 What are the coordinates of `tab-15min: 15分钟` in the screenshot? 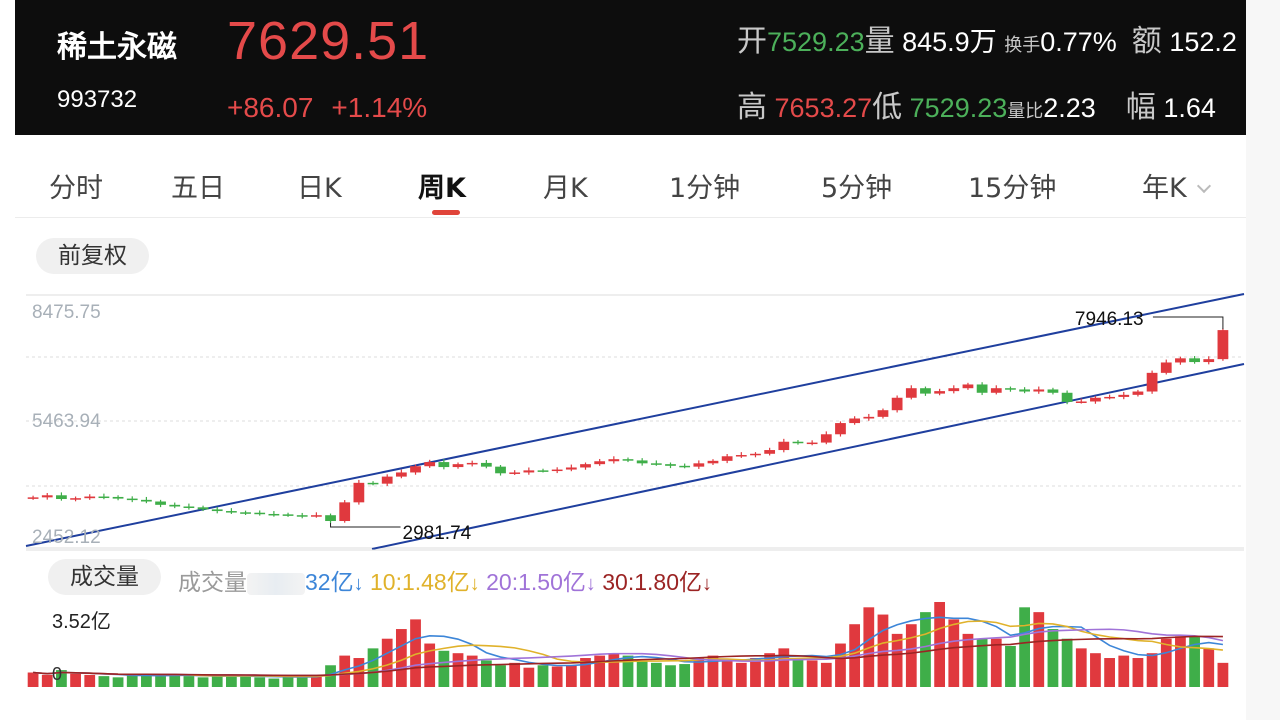 It's located at (1012, 188).